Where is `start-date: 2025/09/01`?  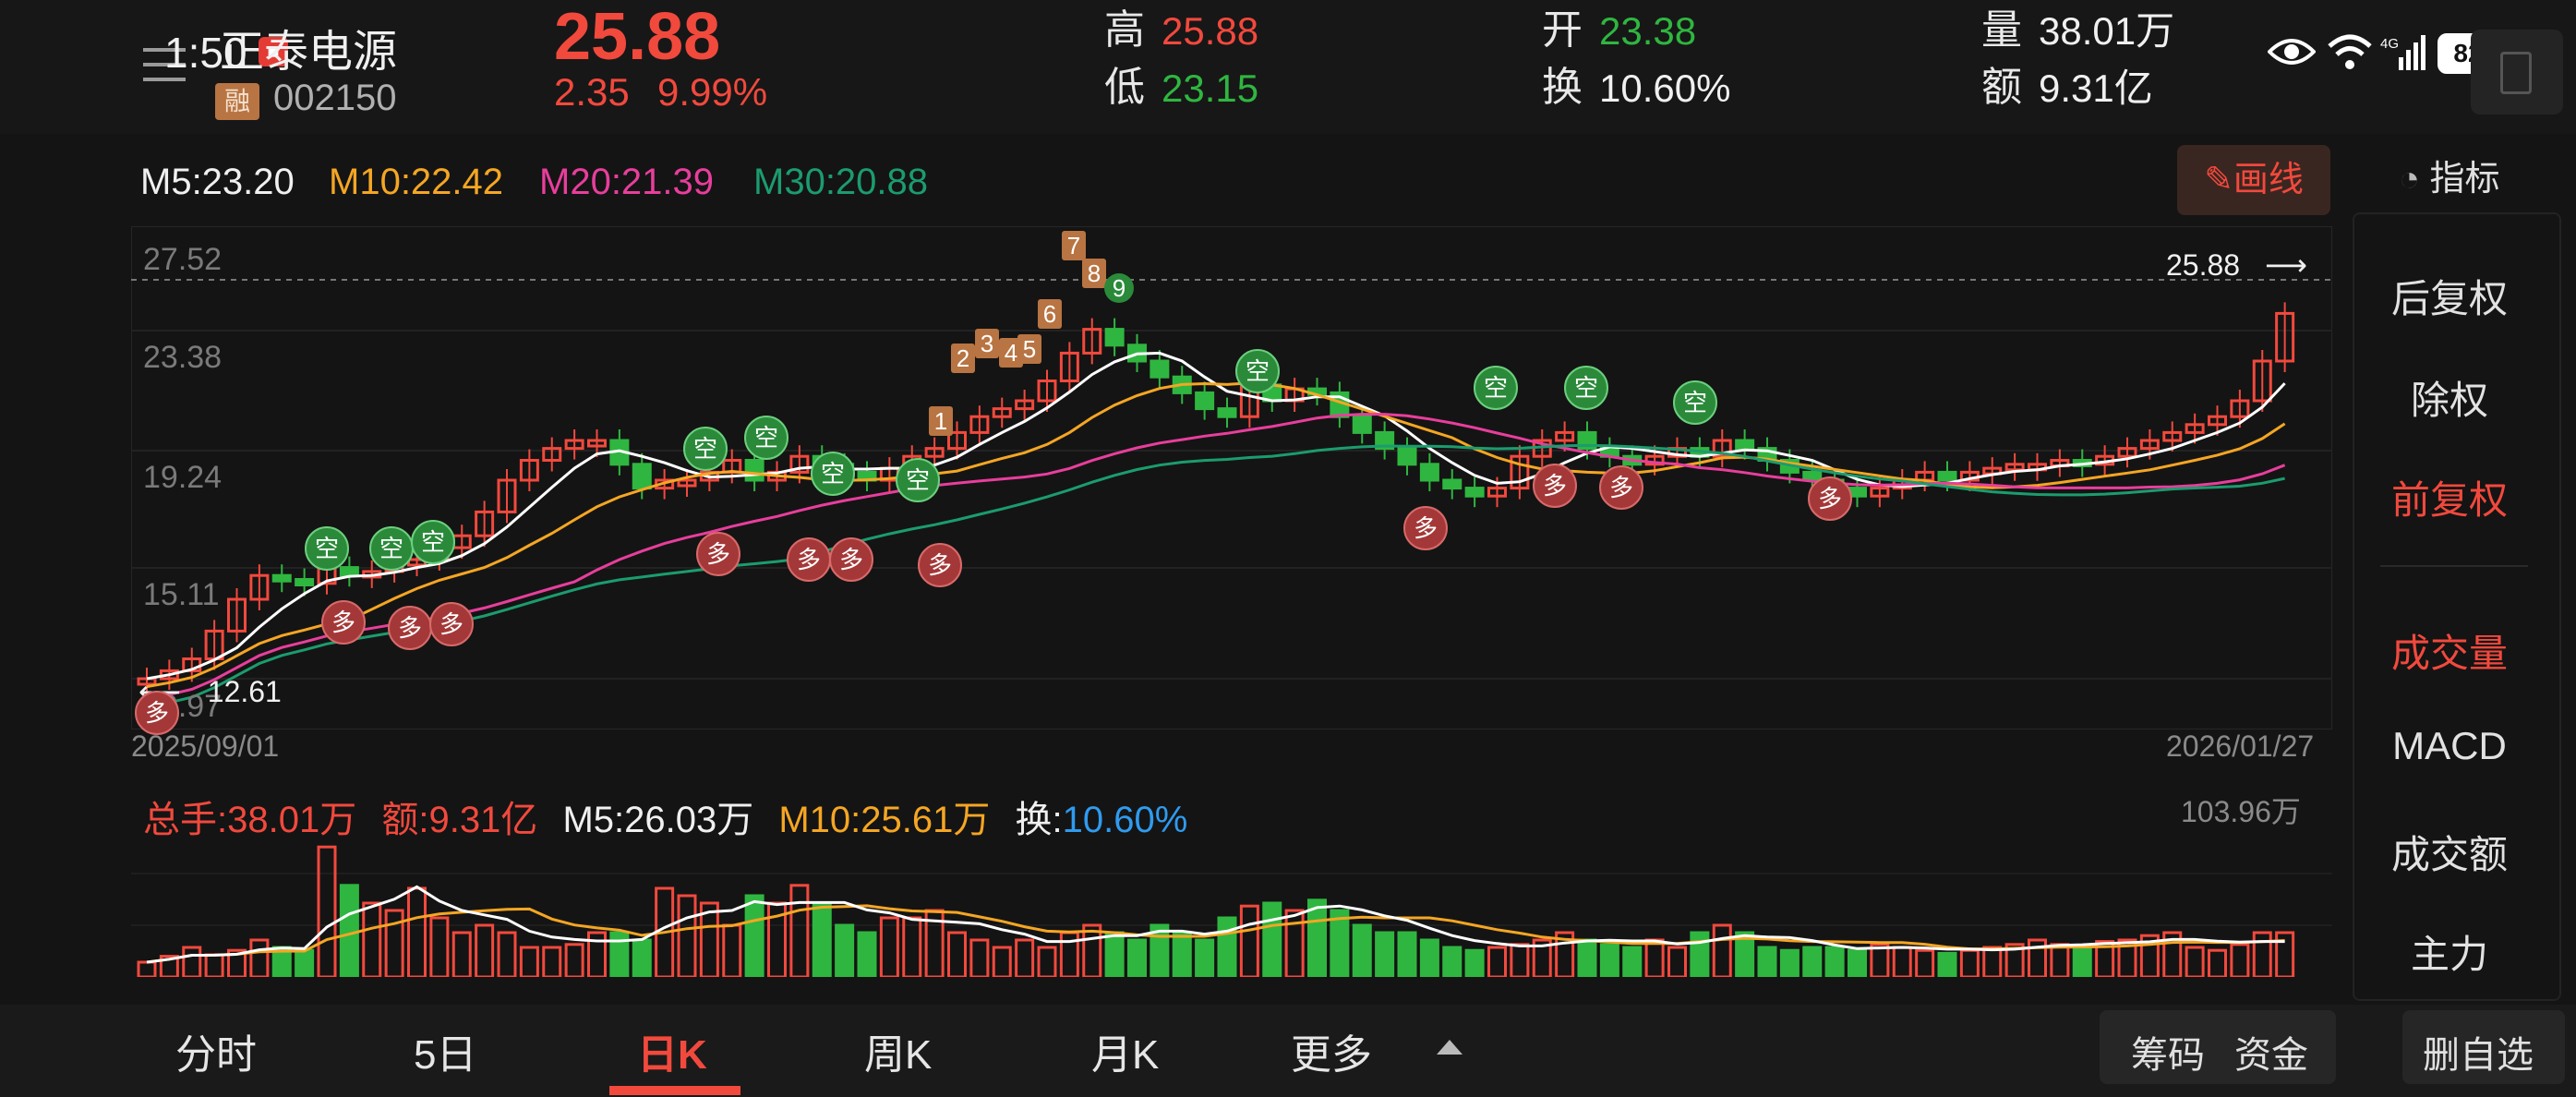 start-date: 2025/09/01 is located at coordinates (205, 746).